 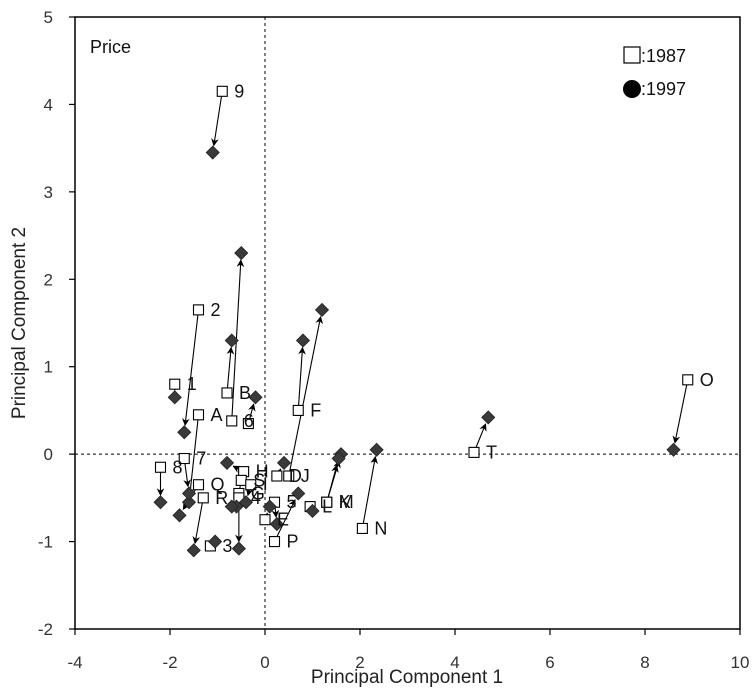 I want to click on x-axis-title: Principal Component 1, so click(x=407, y=677).